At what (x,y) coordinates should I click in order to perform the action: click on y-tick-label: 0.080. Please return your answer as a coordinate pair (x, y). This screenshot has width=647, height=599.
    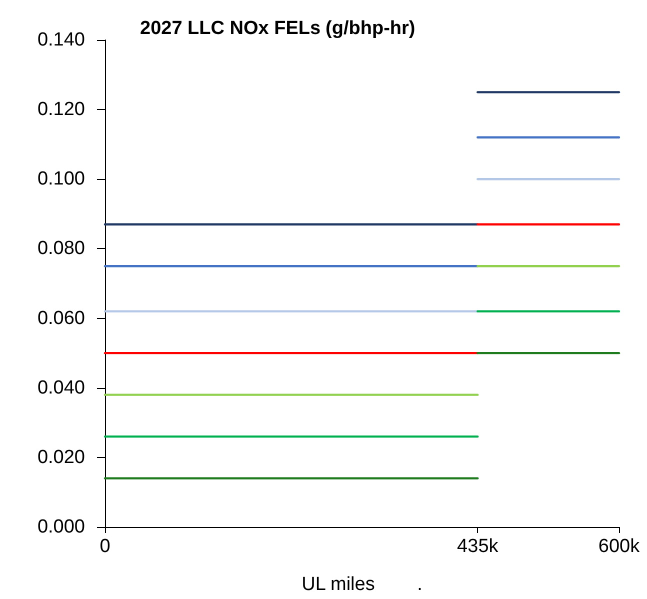
    Looking at the image, I should click on (61, 249).